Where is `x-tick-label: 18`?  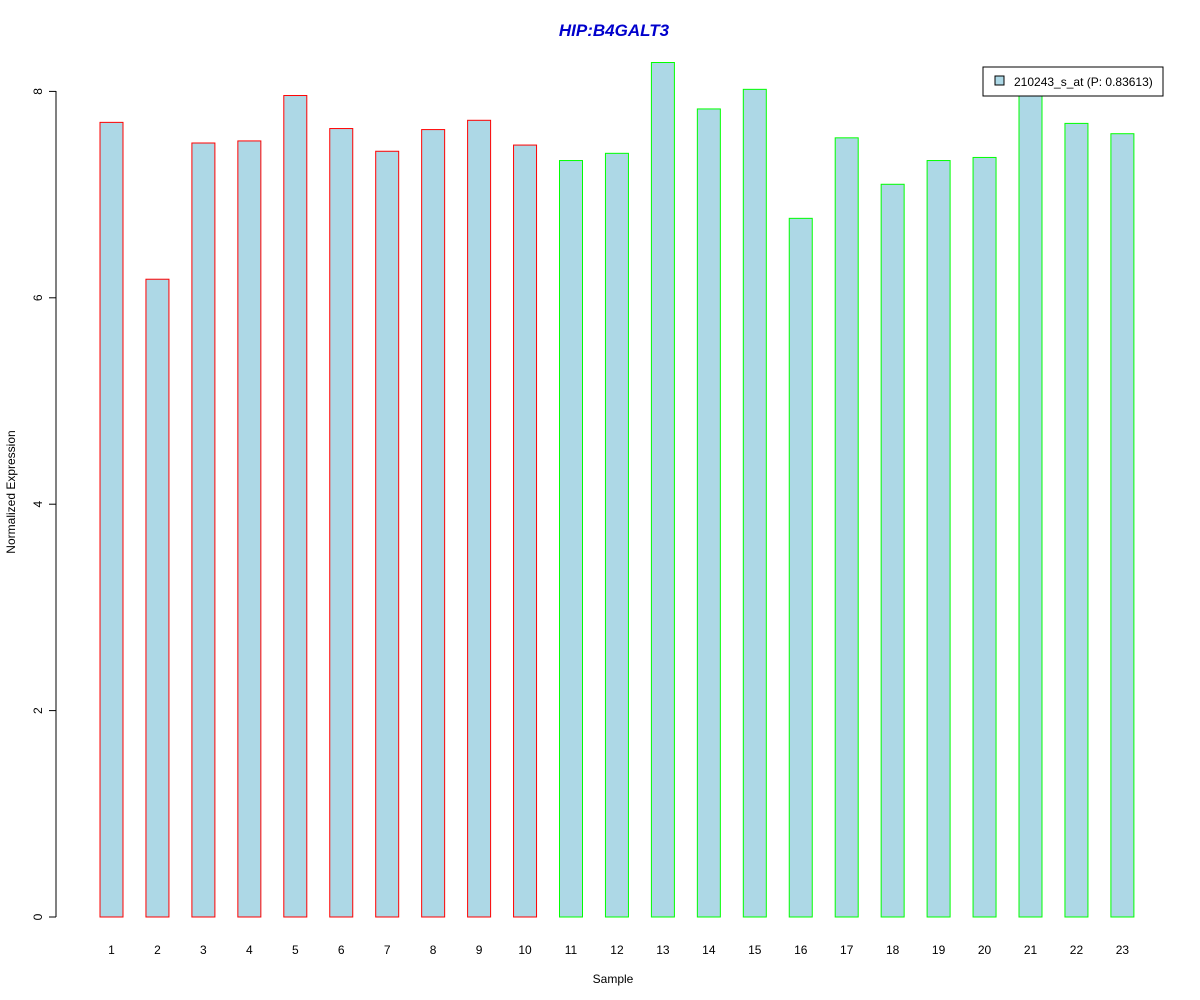 x-tick-label: 18 is located at coordinates (893, 950).